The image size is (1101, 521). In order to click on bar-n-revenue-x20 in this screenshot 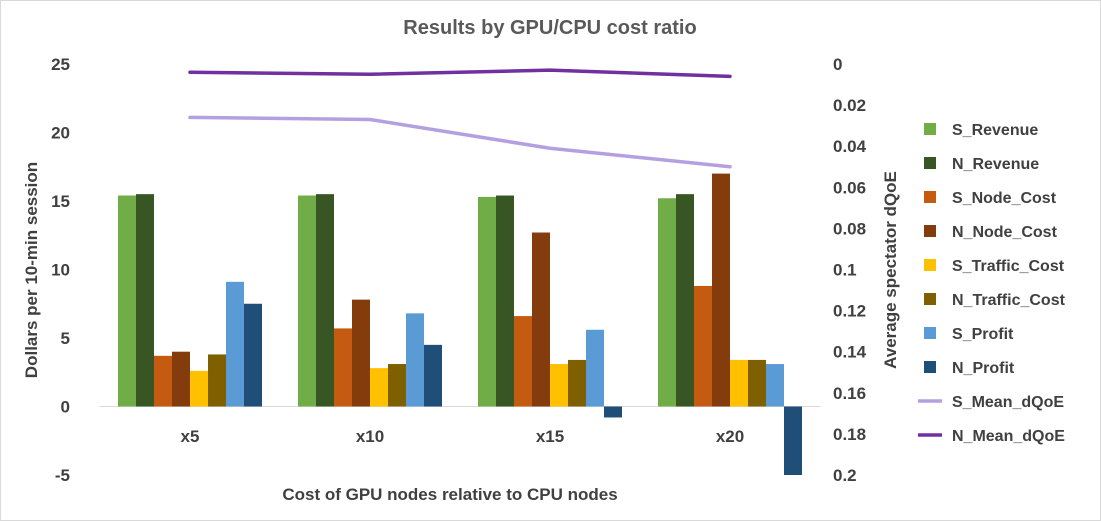, I will do `click(685, 300)`.